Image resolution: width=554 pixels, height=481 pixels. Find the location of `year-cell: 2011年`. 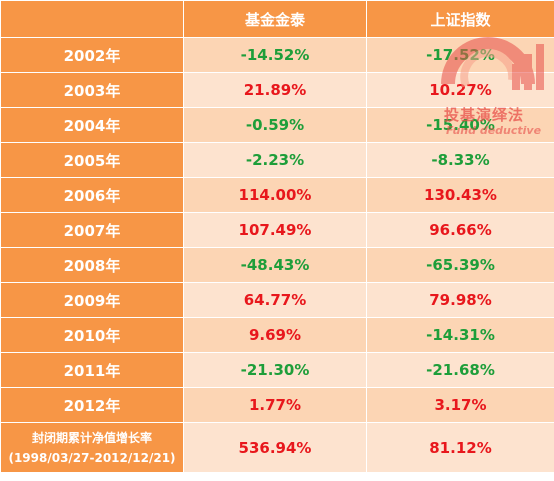

year-cell: 2011年 is located at coordinates (92, 370).